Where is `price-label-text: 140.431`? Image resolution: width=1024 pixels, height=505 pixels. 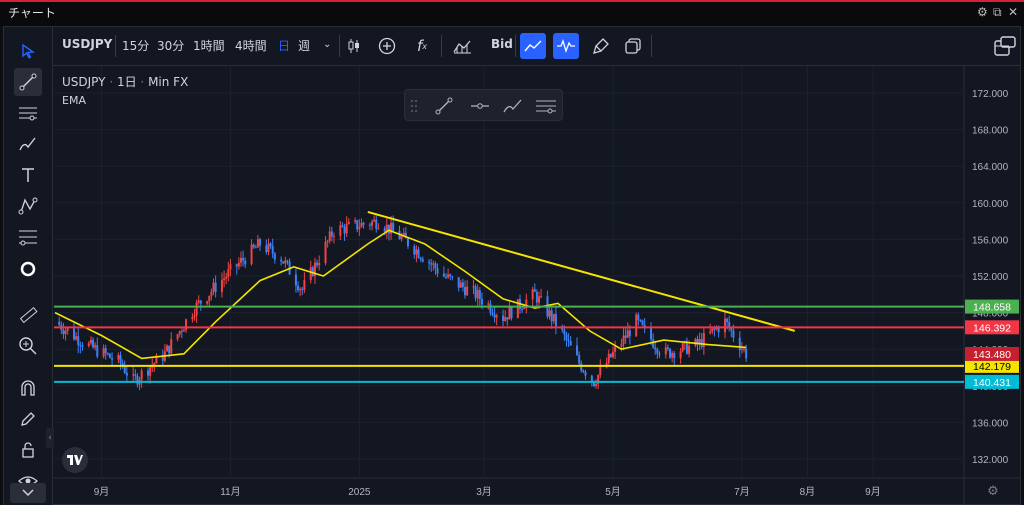
price-label-text: 140.431 is located at coordinates (992, 383).